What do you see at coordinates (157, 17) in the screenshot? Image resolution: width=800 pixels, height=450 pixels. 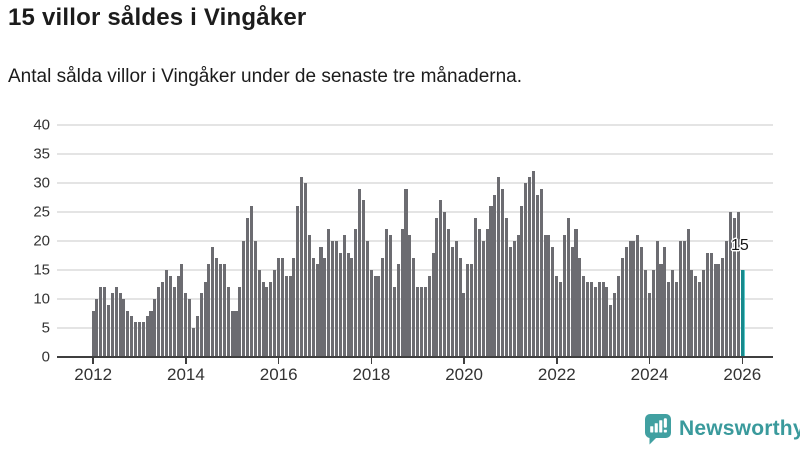 I see `chart-title: 15 villor såldes i Vingåker` at bounding box center [157, 17].